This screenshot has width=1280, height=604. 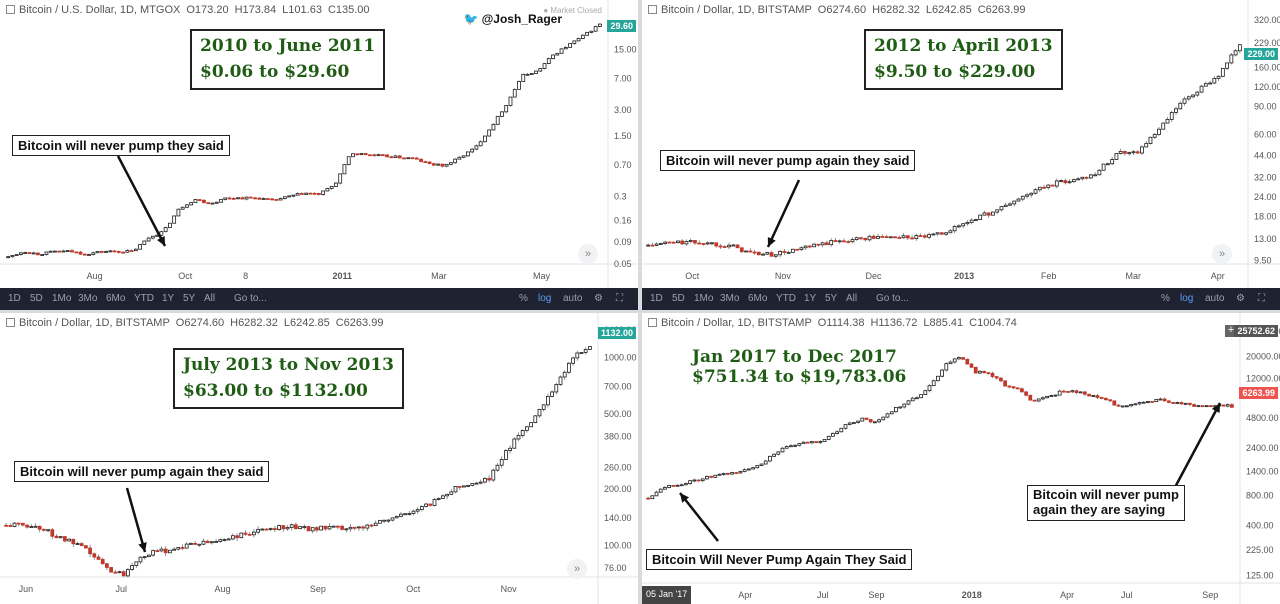 What do you see at coordinates (842, 10) in the screenshot?
I see `open-value: O6274.60` at bounding box center [842, 10].